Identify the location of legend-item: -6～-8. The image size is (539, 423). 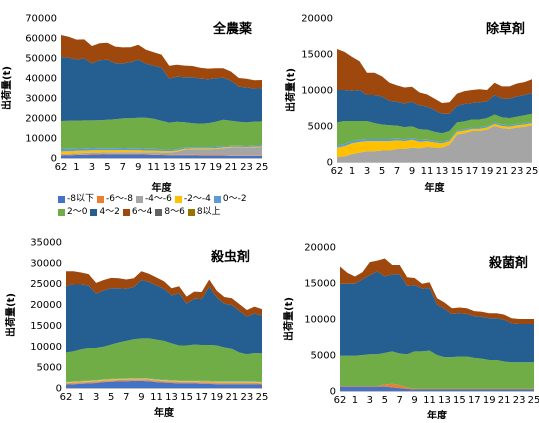
(114, 199).